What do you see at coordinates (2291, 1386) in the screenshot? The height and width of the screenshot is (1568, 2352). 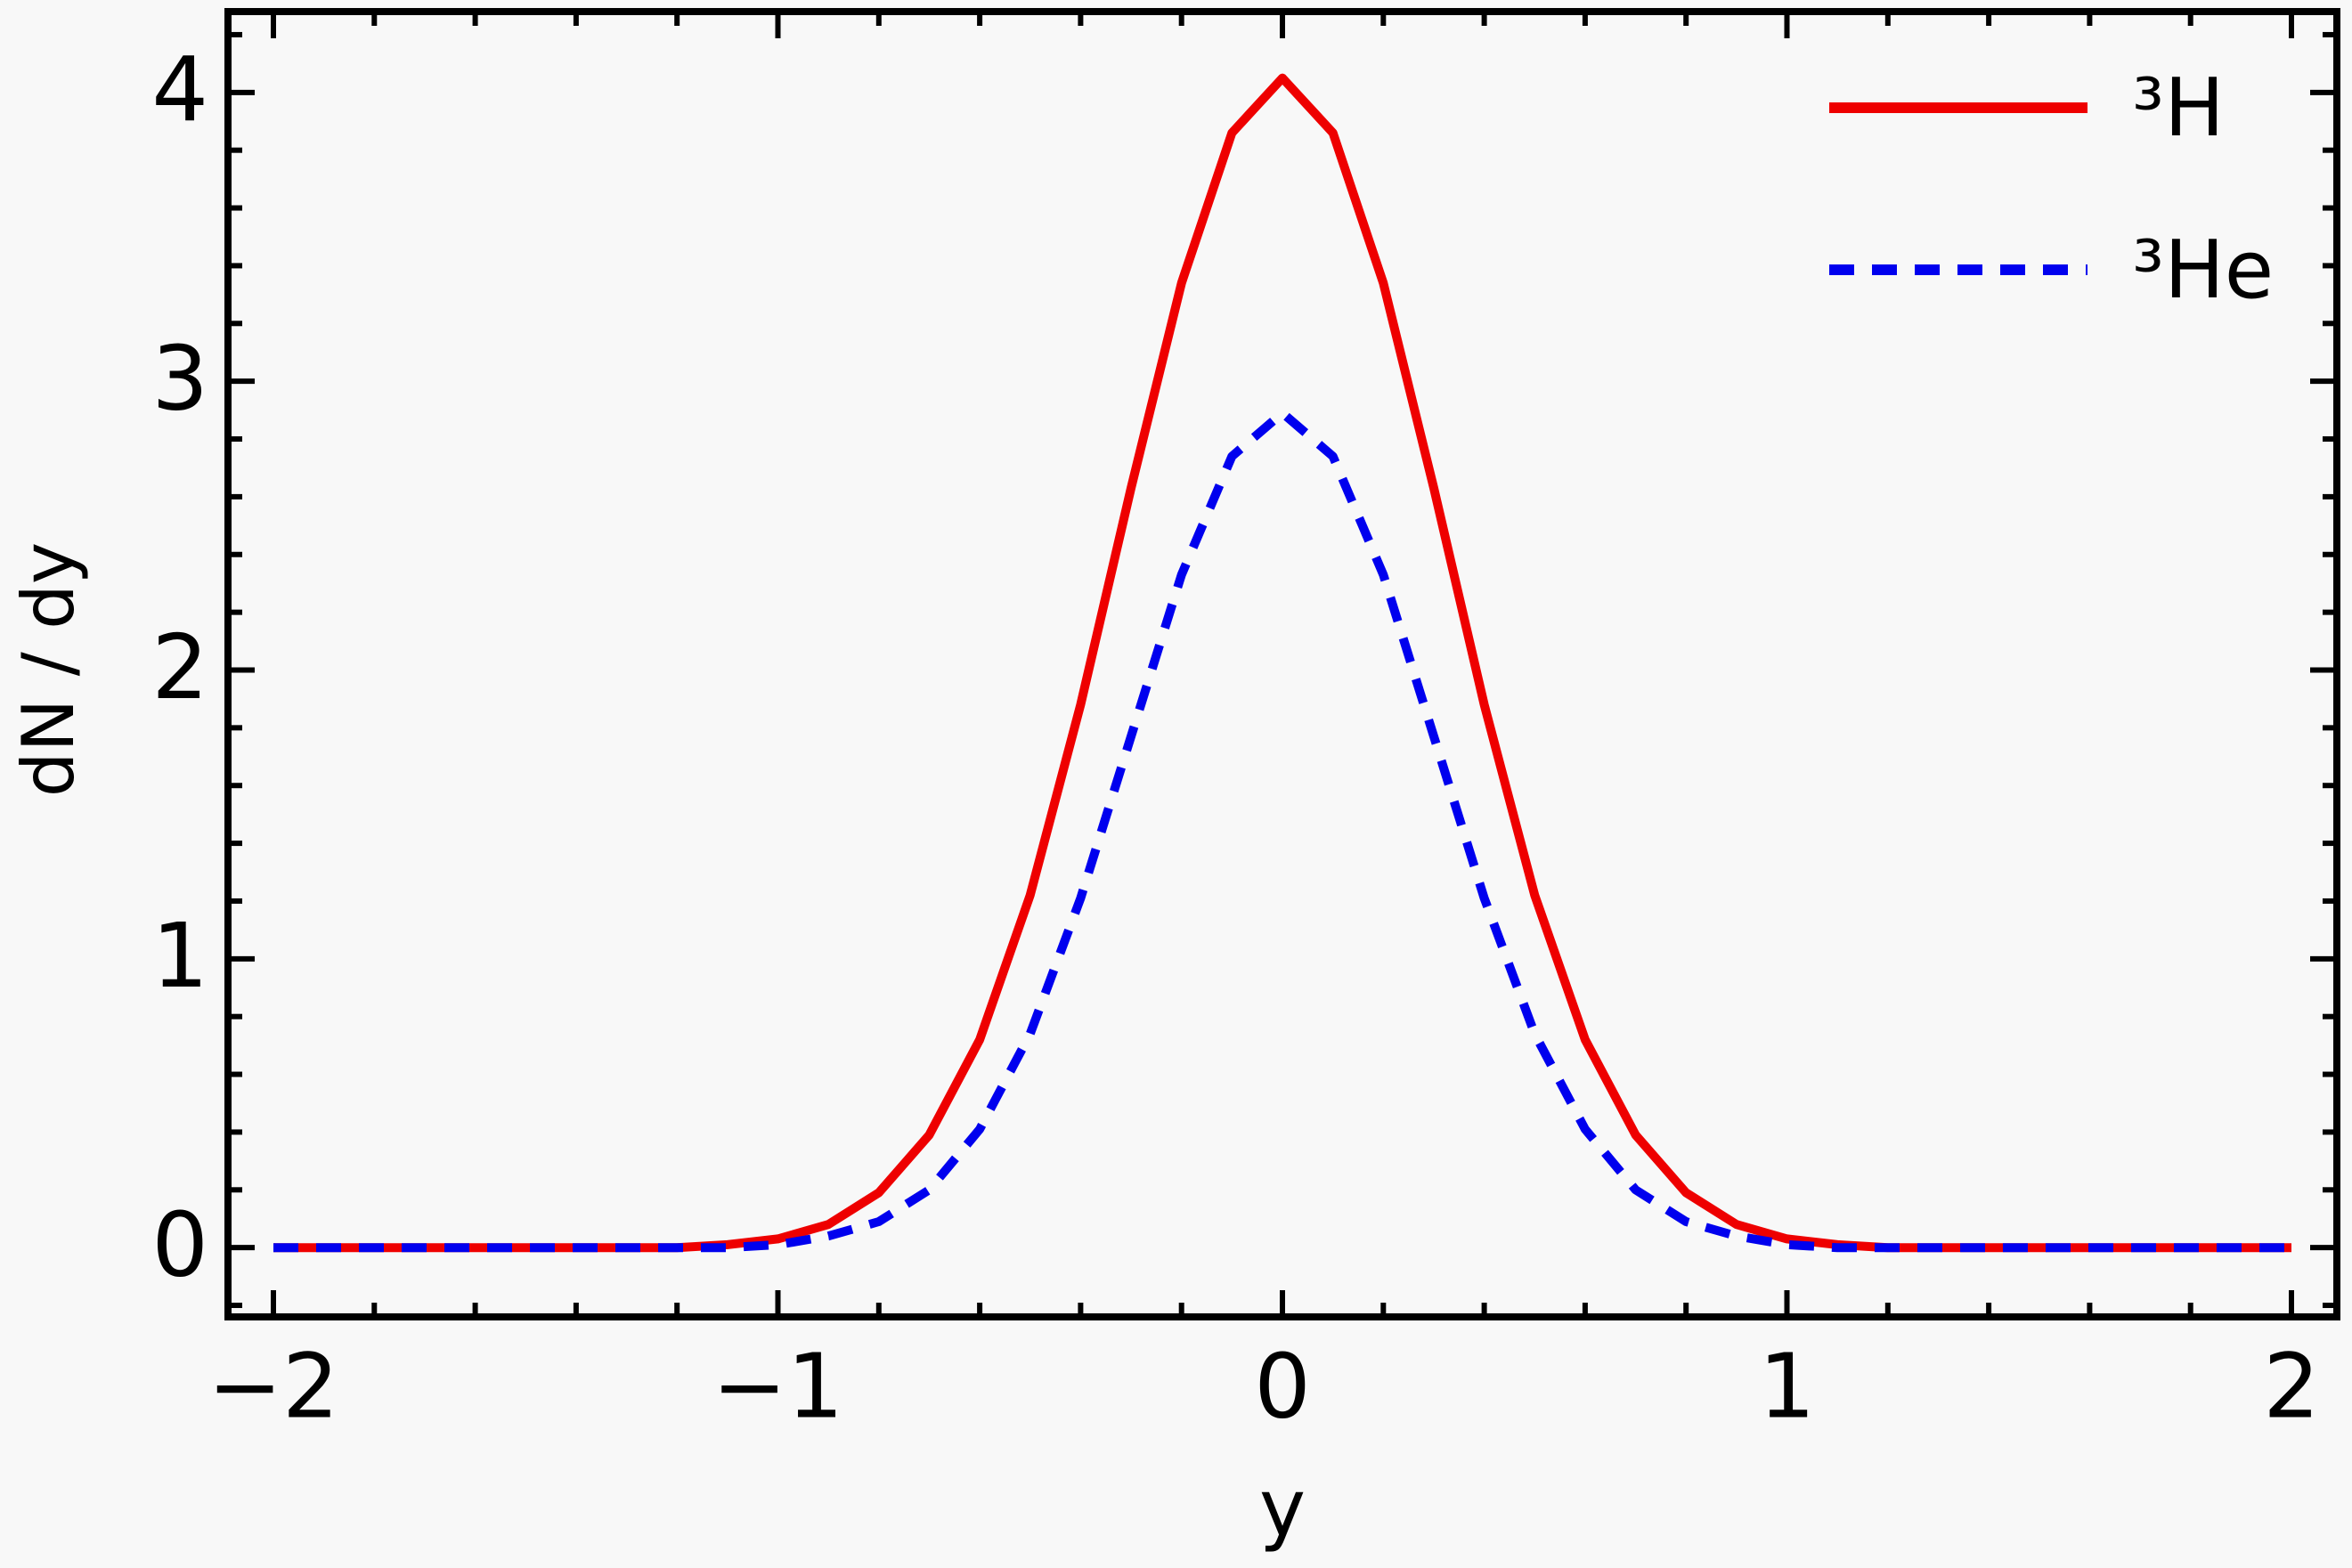 I see `x-tick-label: 2` at bounding box center [2291, 1386].